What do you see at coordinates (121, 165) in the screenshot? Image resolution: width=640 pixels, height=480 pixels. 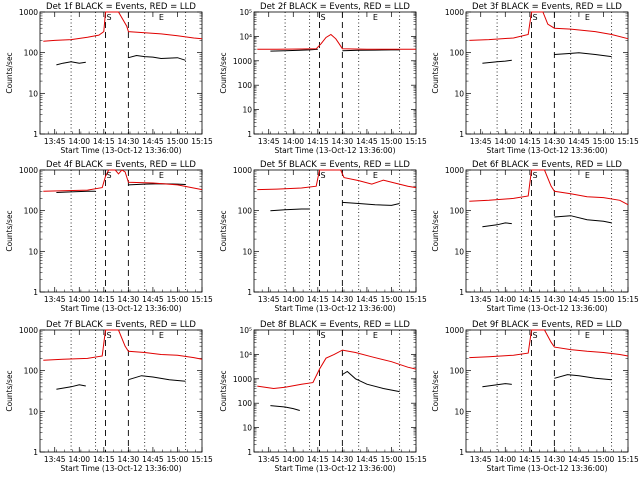 I see `chart-title: Det 4f BLACK = Events, RED = LLD` at bounding box center [121, 165].